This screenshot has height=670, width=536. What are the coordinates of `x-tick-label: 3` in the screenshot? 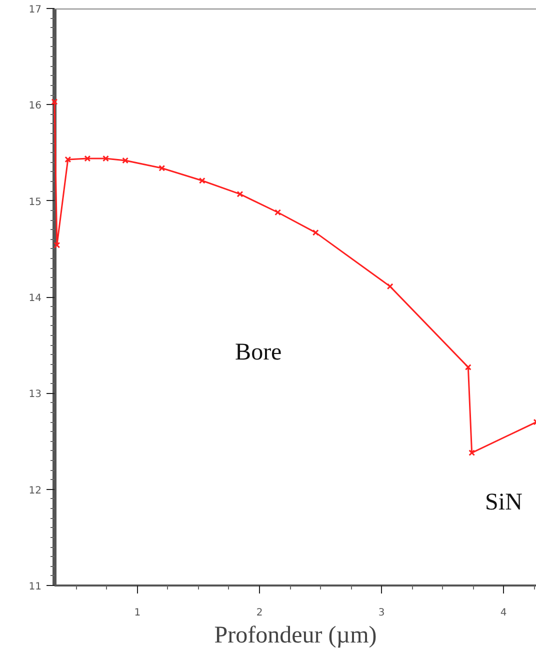 It's located at (381, 613).